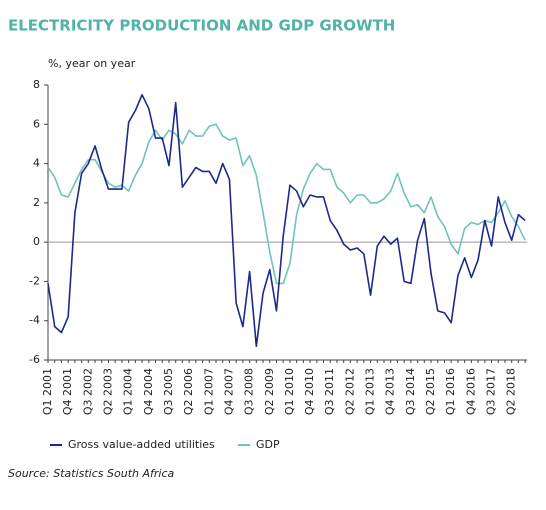  Describe the element at coordinates (309, 391) in the screenshot. I see `x-tick-label: Q4 2010` at that location.